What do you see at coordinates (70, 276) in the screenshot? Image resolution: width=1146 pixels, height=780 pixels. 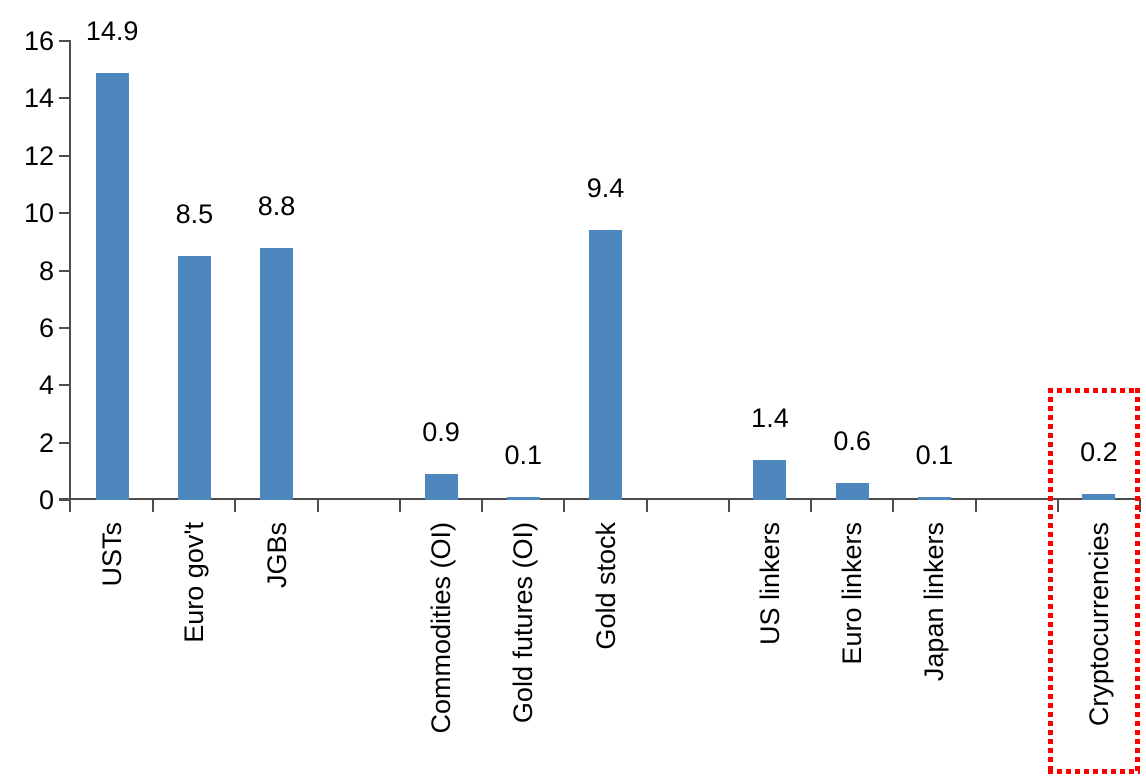 I see `y-axis-line` at bounding box center [70, 276].